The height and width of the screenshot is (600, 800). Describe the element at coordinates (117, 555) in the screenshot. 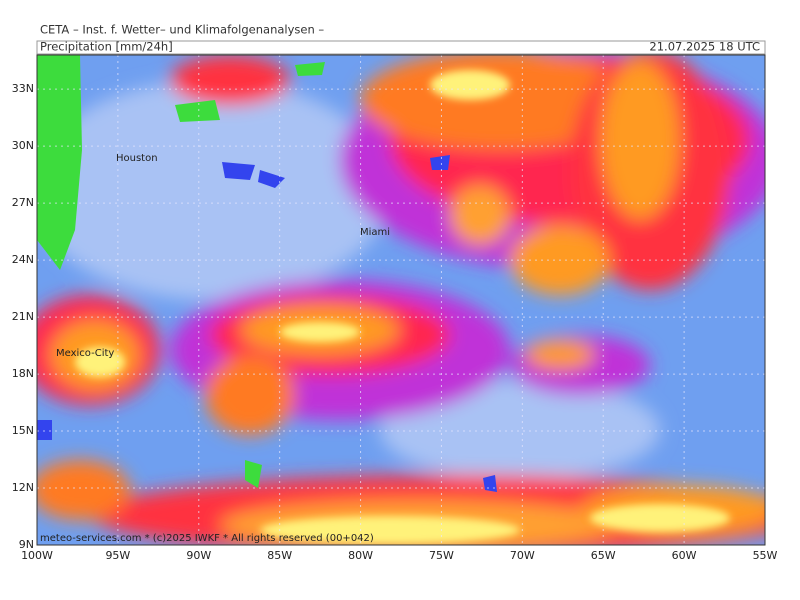

I see `lon-tick-label: 95W` at that location.